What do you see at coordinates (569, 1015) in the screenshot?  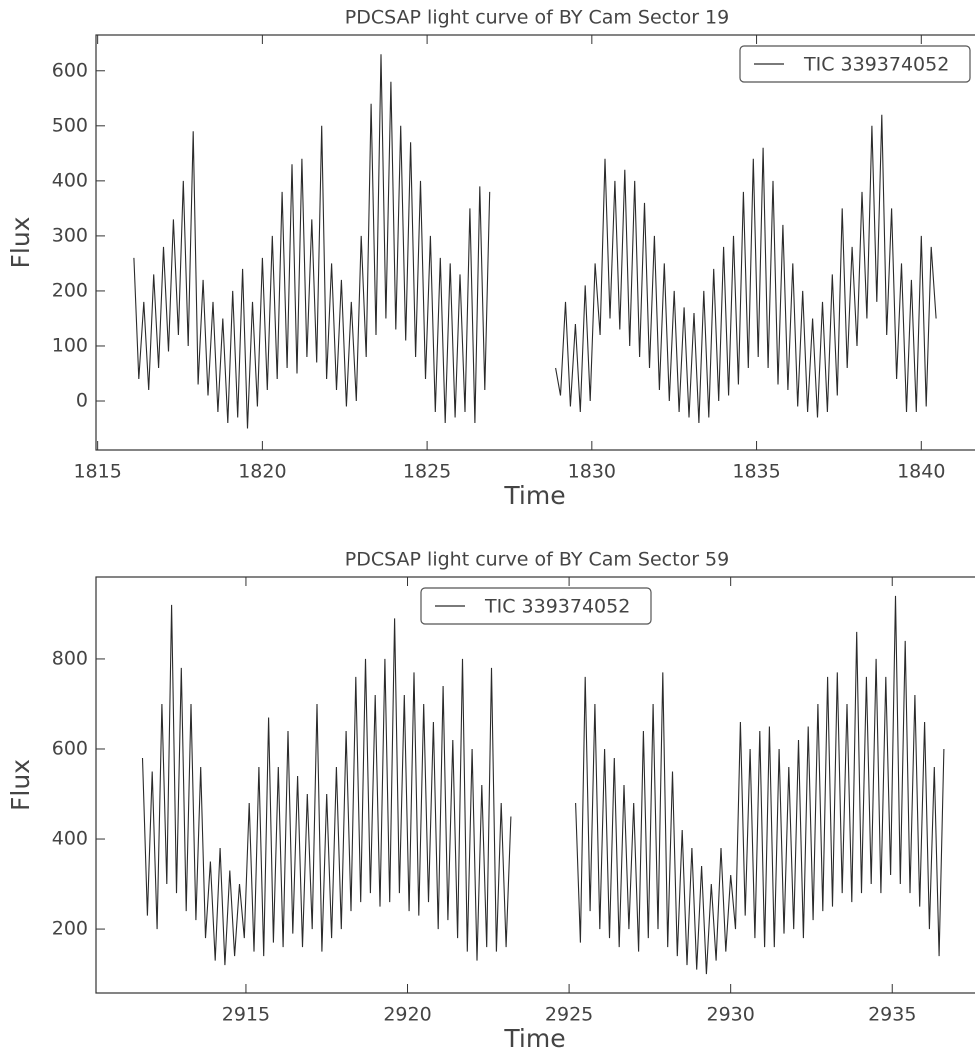 I see `x-tick-label: 2925` at bounding box center [569, 1015].